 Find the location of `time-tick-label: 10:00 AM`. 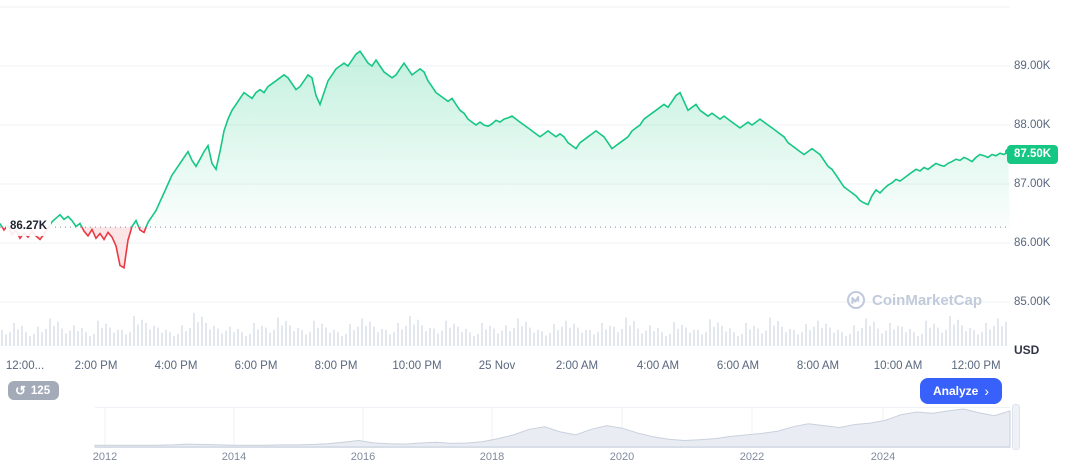

time-tick-label: 10:00 AM is located at coordinates (898, 366).